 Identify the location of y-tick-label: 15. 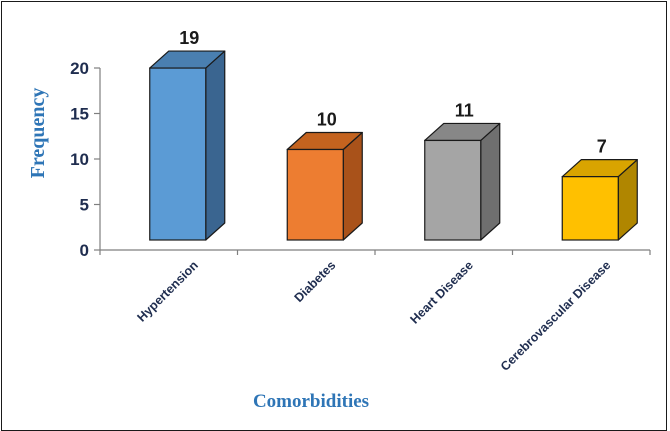
(79, 114).